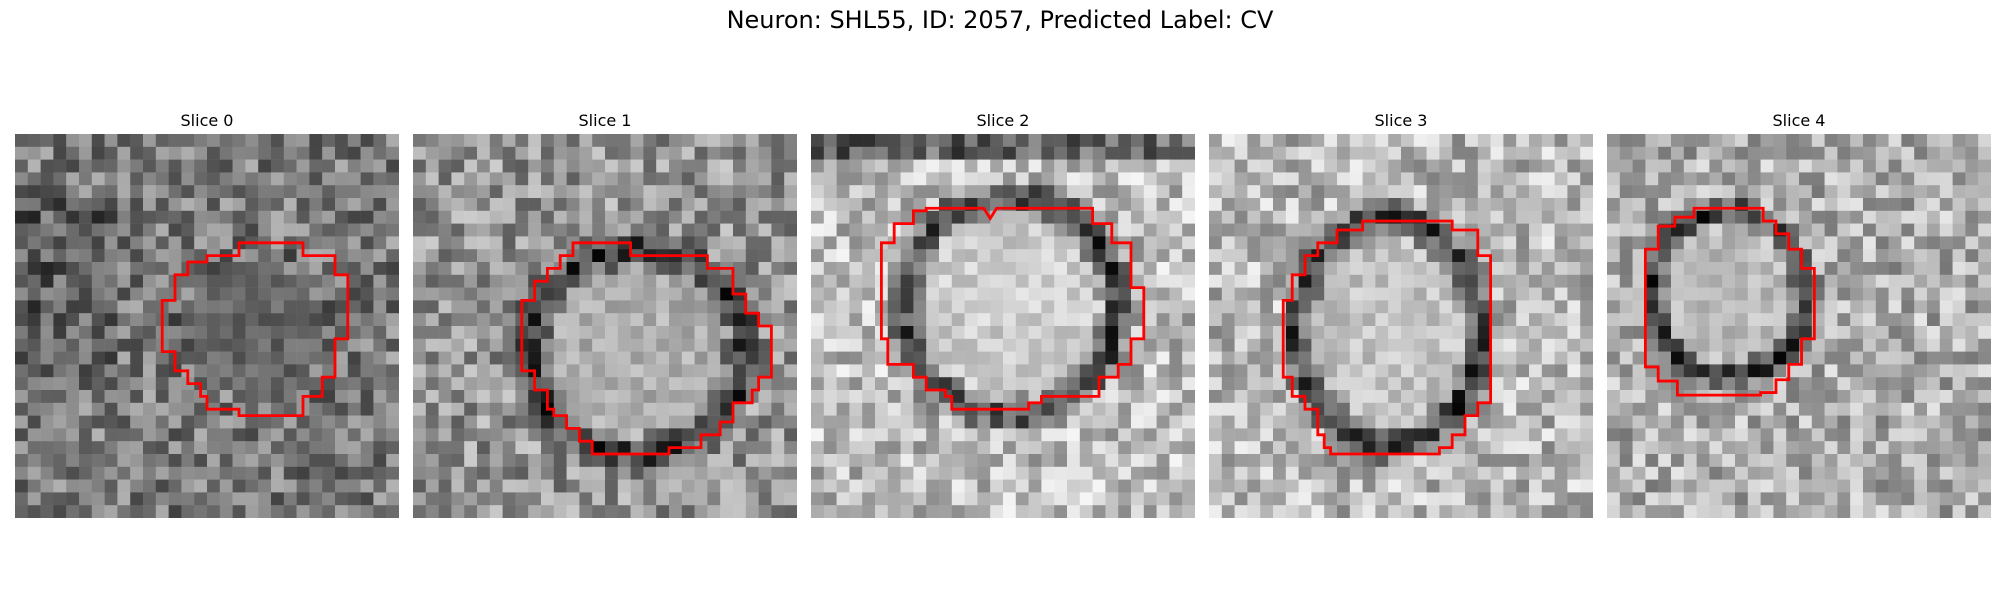  I want to click on slice-title-0: Slice 0, so click(207, 120).